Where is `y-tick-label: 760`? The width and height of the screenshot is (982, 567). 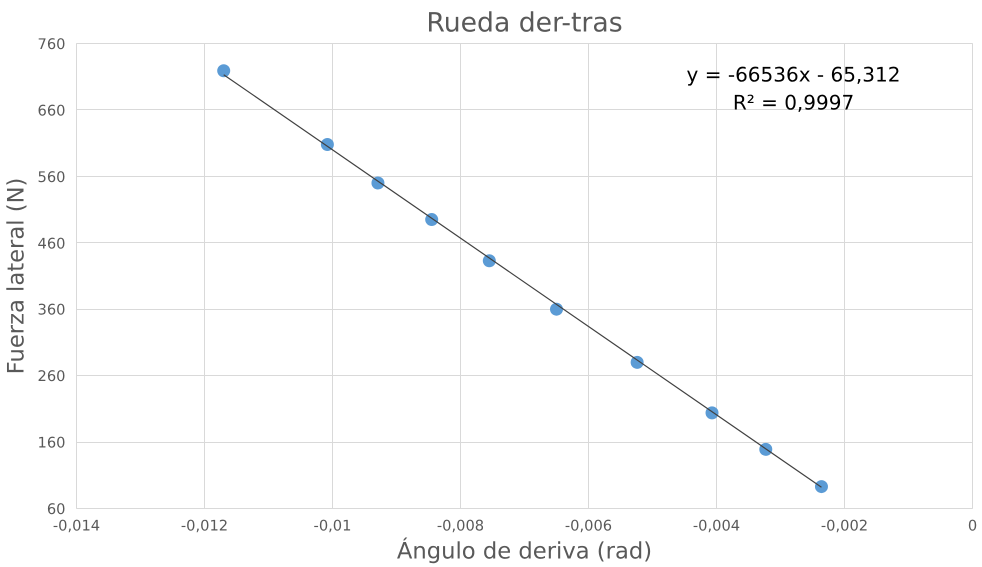
y-tick-label: 760 is located at coordinates (52, 44).